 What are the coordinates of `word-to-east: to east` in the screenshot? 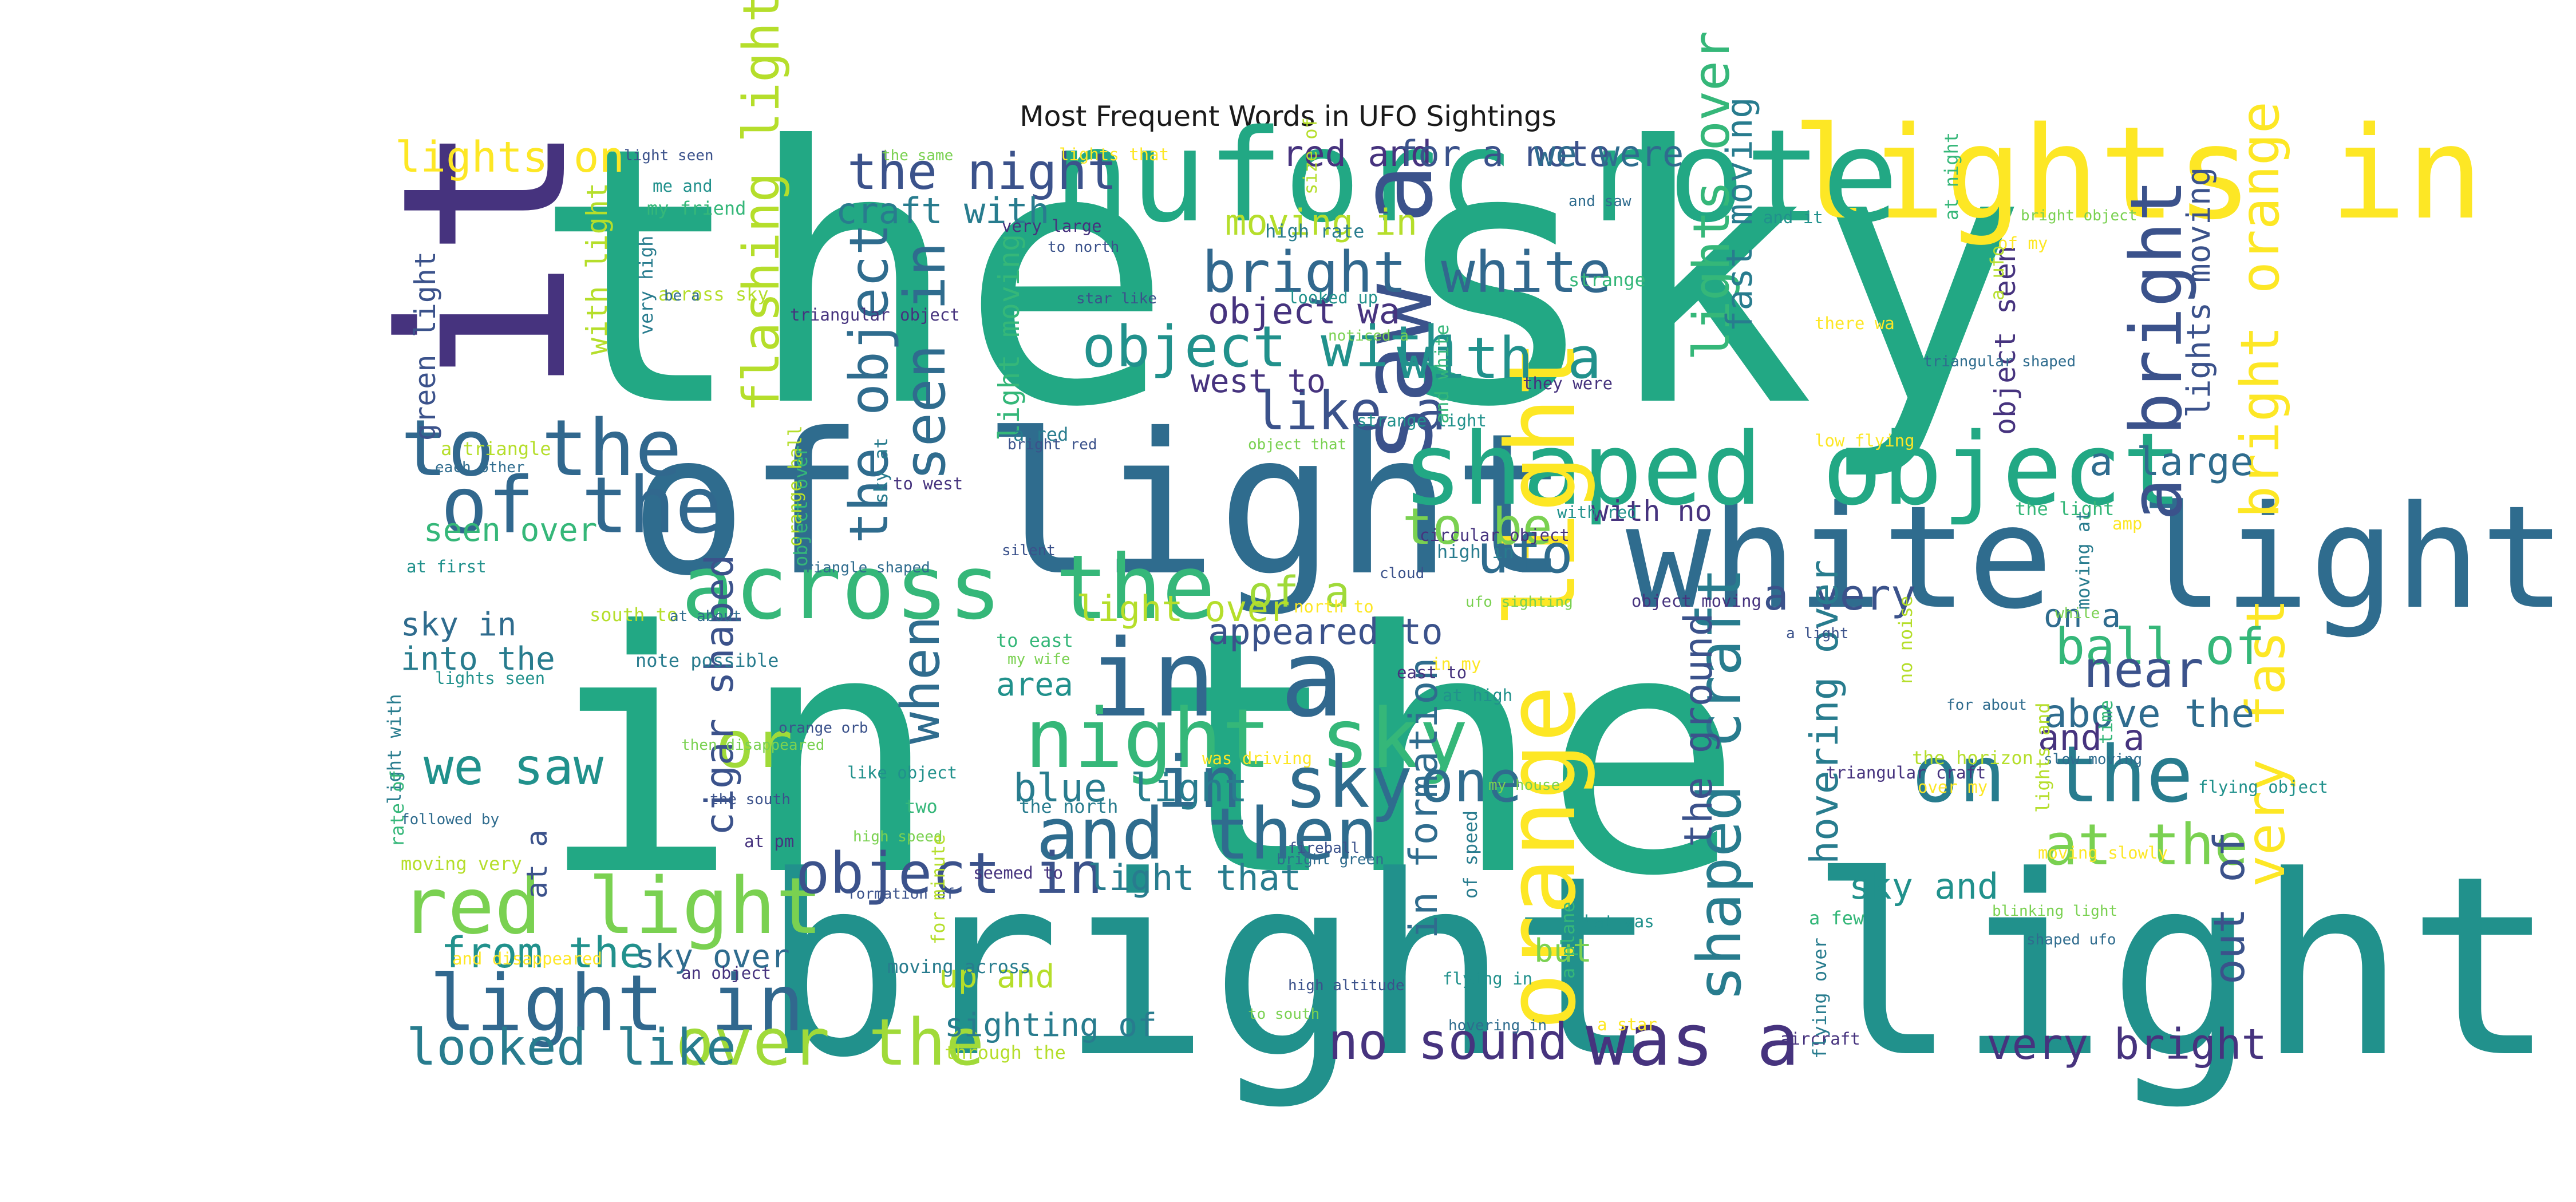 It's located at (1034, 641).